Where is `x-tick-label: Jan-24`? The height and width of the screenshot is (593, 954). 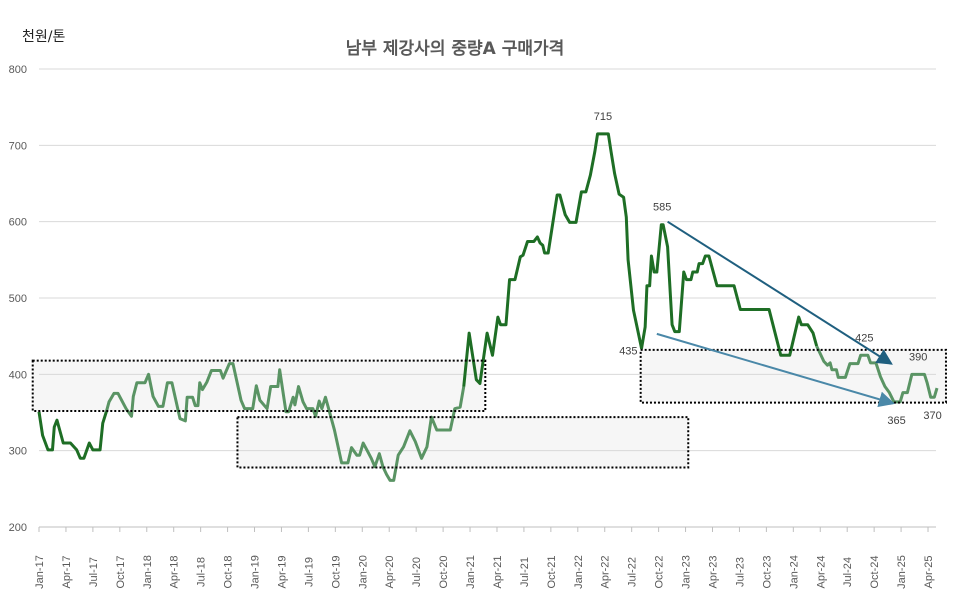
x-tick-label: Jan-24 is located at coordinates (794, 572).